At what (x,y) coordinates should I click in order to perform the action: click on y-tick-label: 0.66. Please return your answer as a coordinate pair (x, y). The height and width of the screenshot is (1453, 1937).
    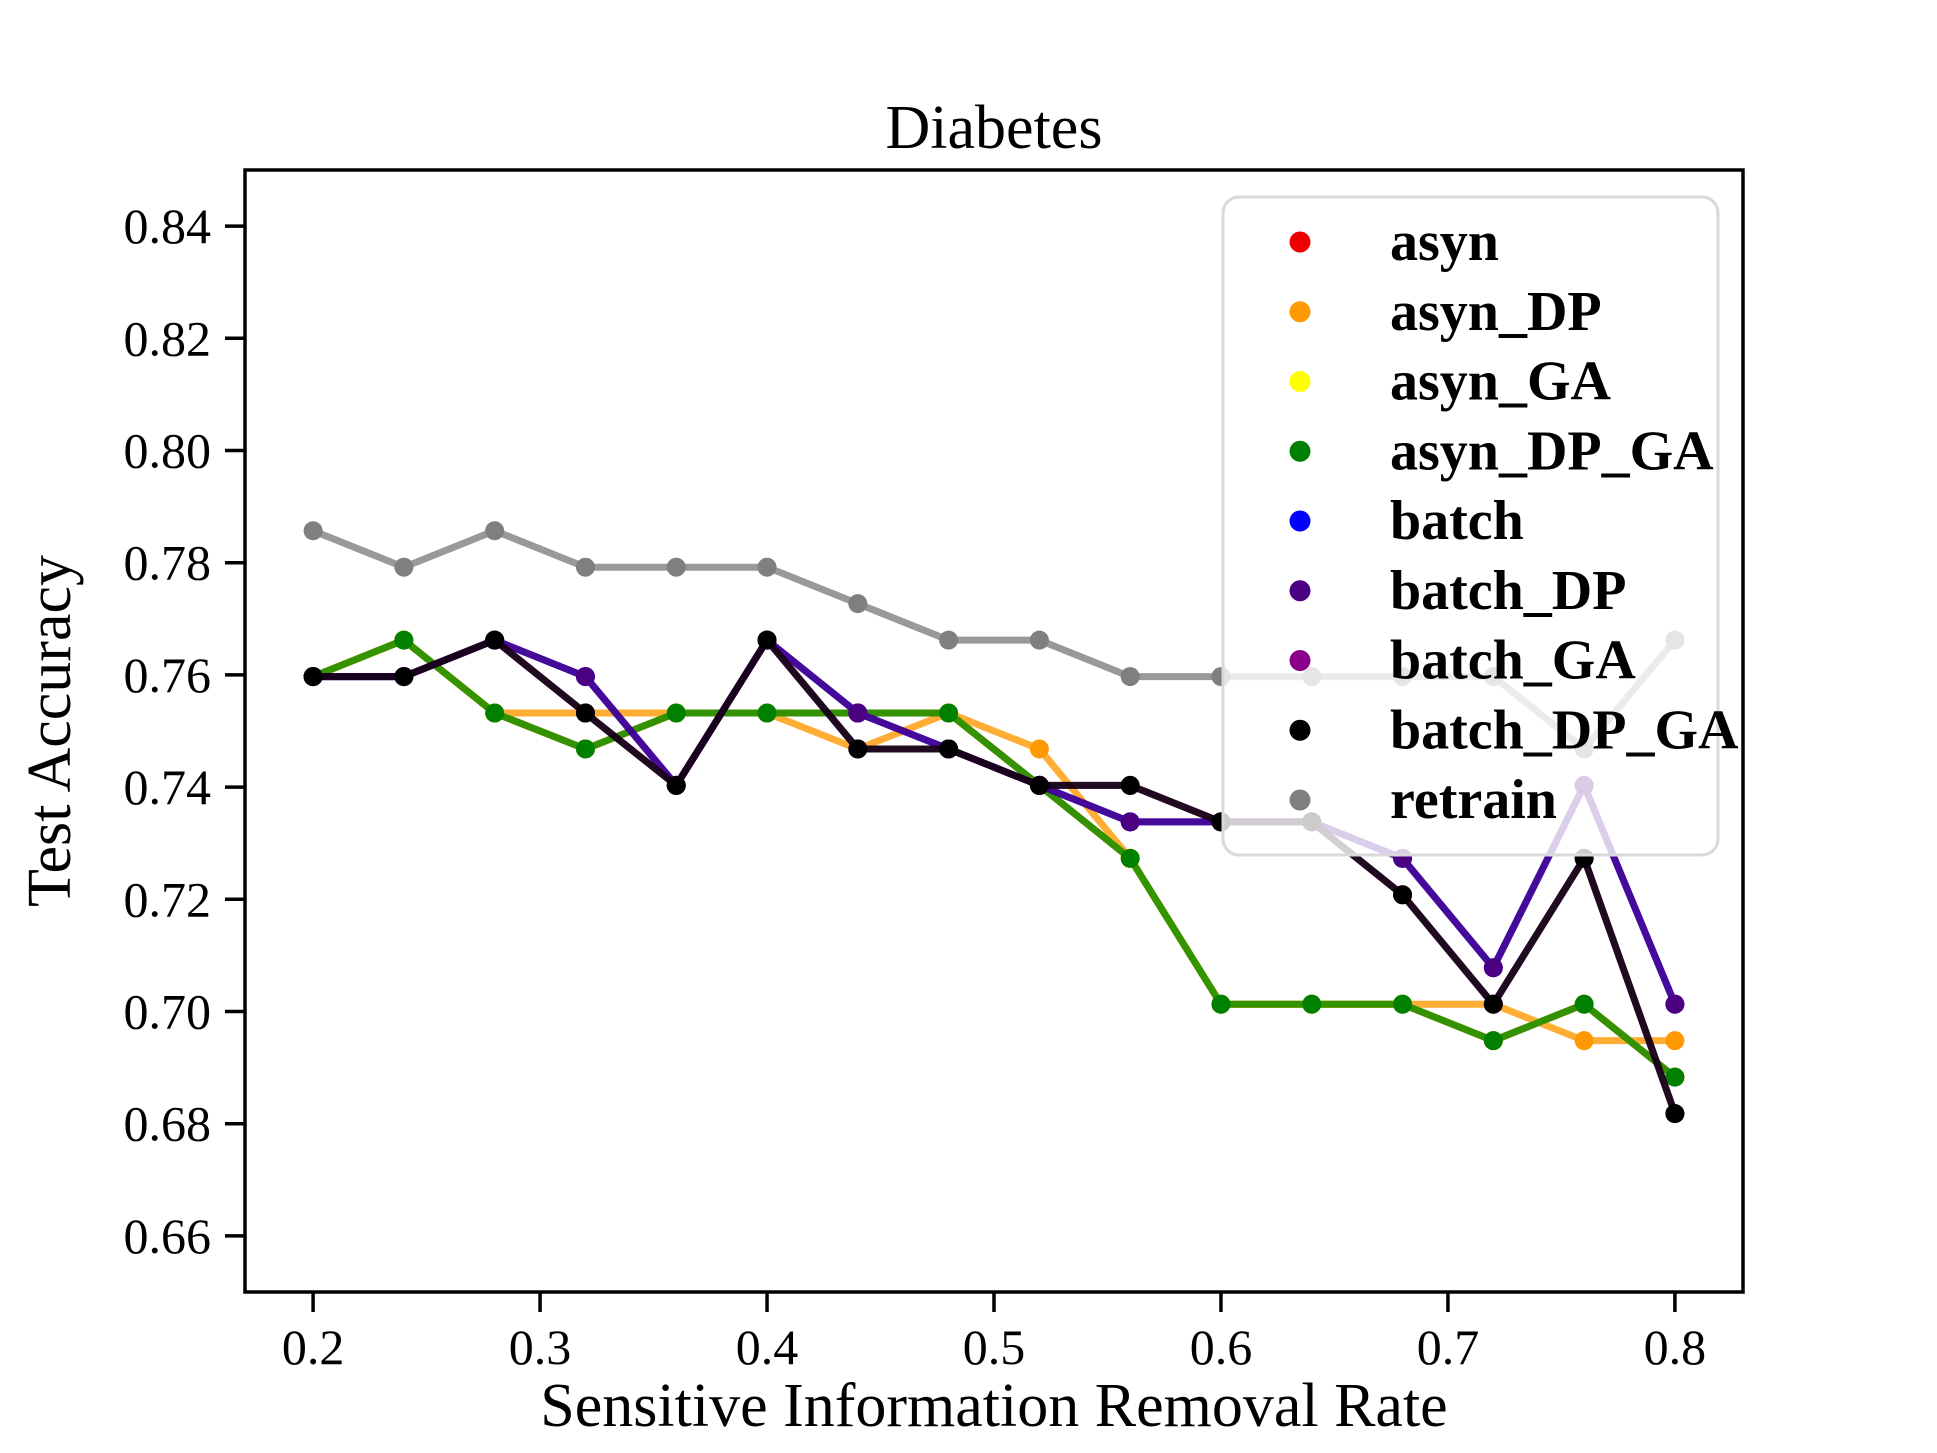
    Looking at the image, I should click on (168, 1236).